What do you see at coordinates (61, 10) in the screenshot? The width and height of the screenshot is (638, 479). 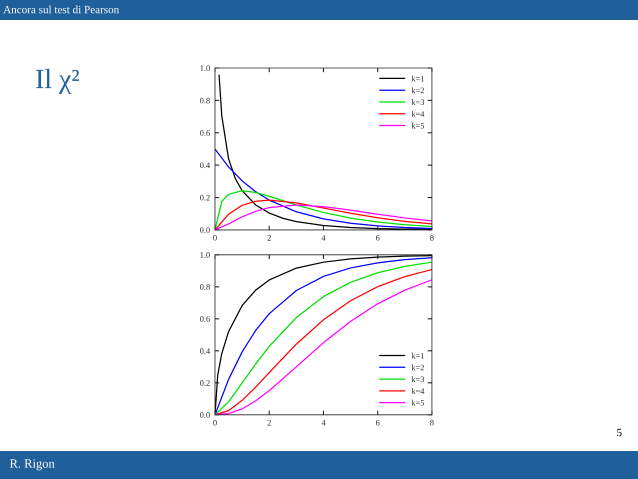 I see `text: Ancora sul test di Pearson` at bounding box center [61, 10].